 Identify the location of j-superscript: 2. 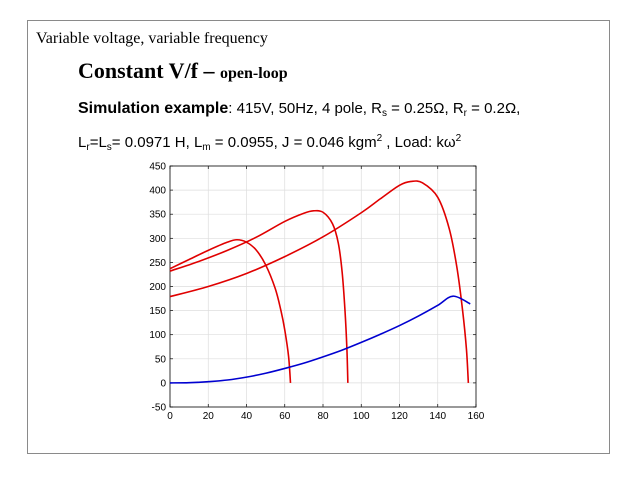
(379, 138).